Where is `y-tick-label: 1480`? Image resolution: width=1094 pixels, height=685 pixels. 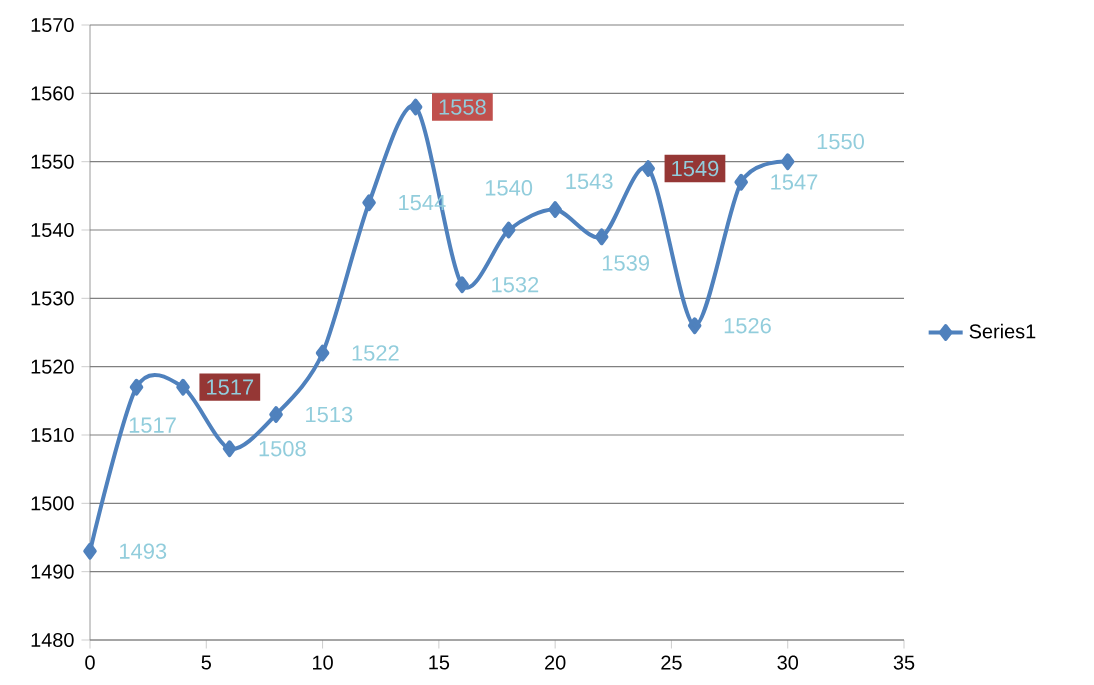 y-tick-label: 1480 is located at coordinates (52, 640).